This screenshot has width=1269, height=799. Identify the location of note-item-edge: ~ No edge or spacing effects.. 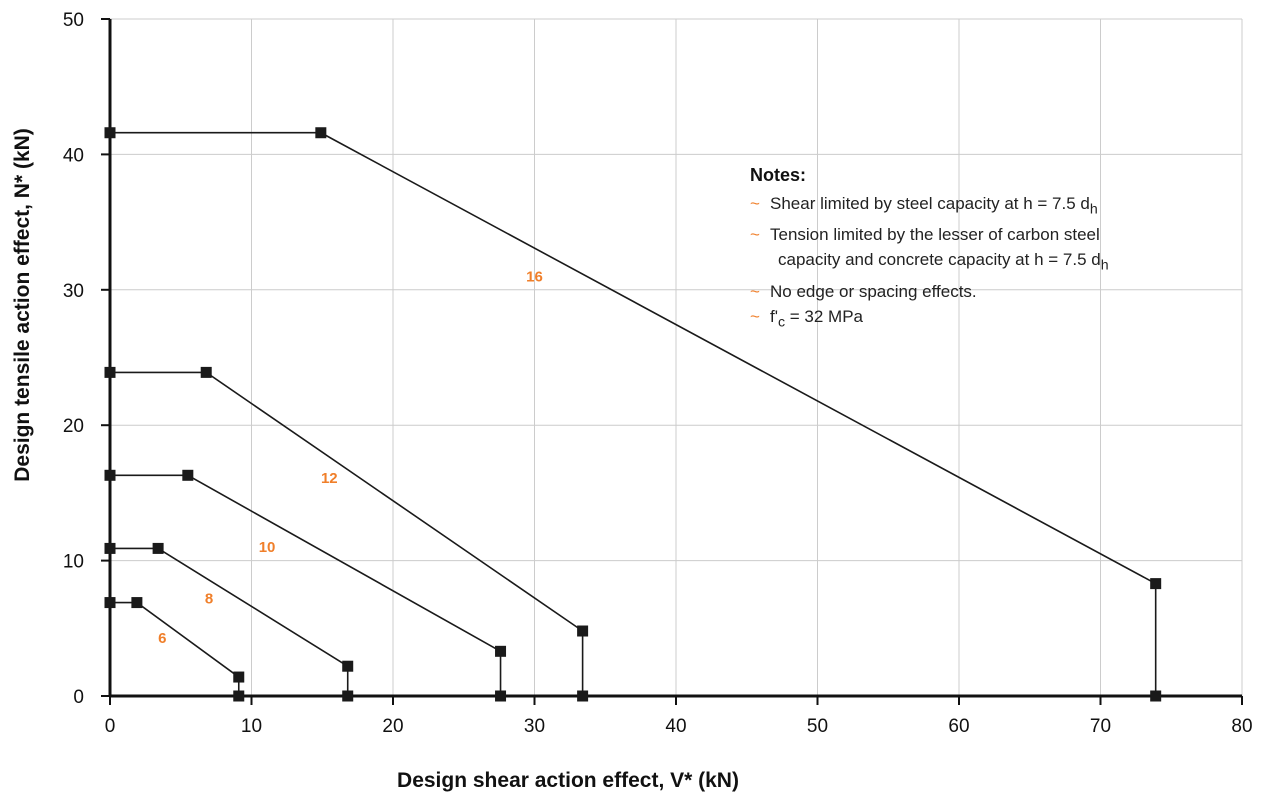
(985, 291).